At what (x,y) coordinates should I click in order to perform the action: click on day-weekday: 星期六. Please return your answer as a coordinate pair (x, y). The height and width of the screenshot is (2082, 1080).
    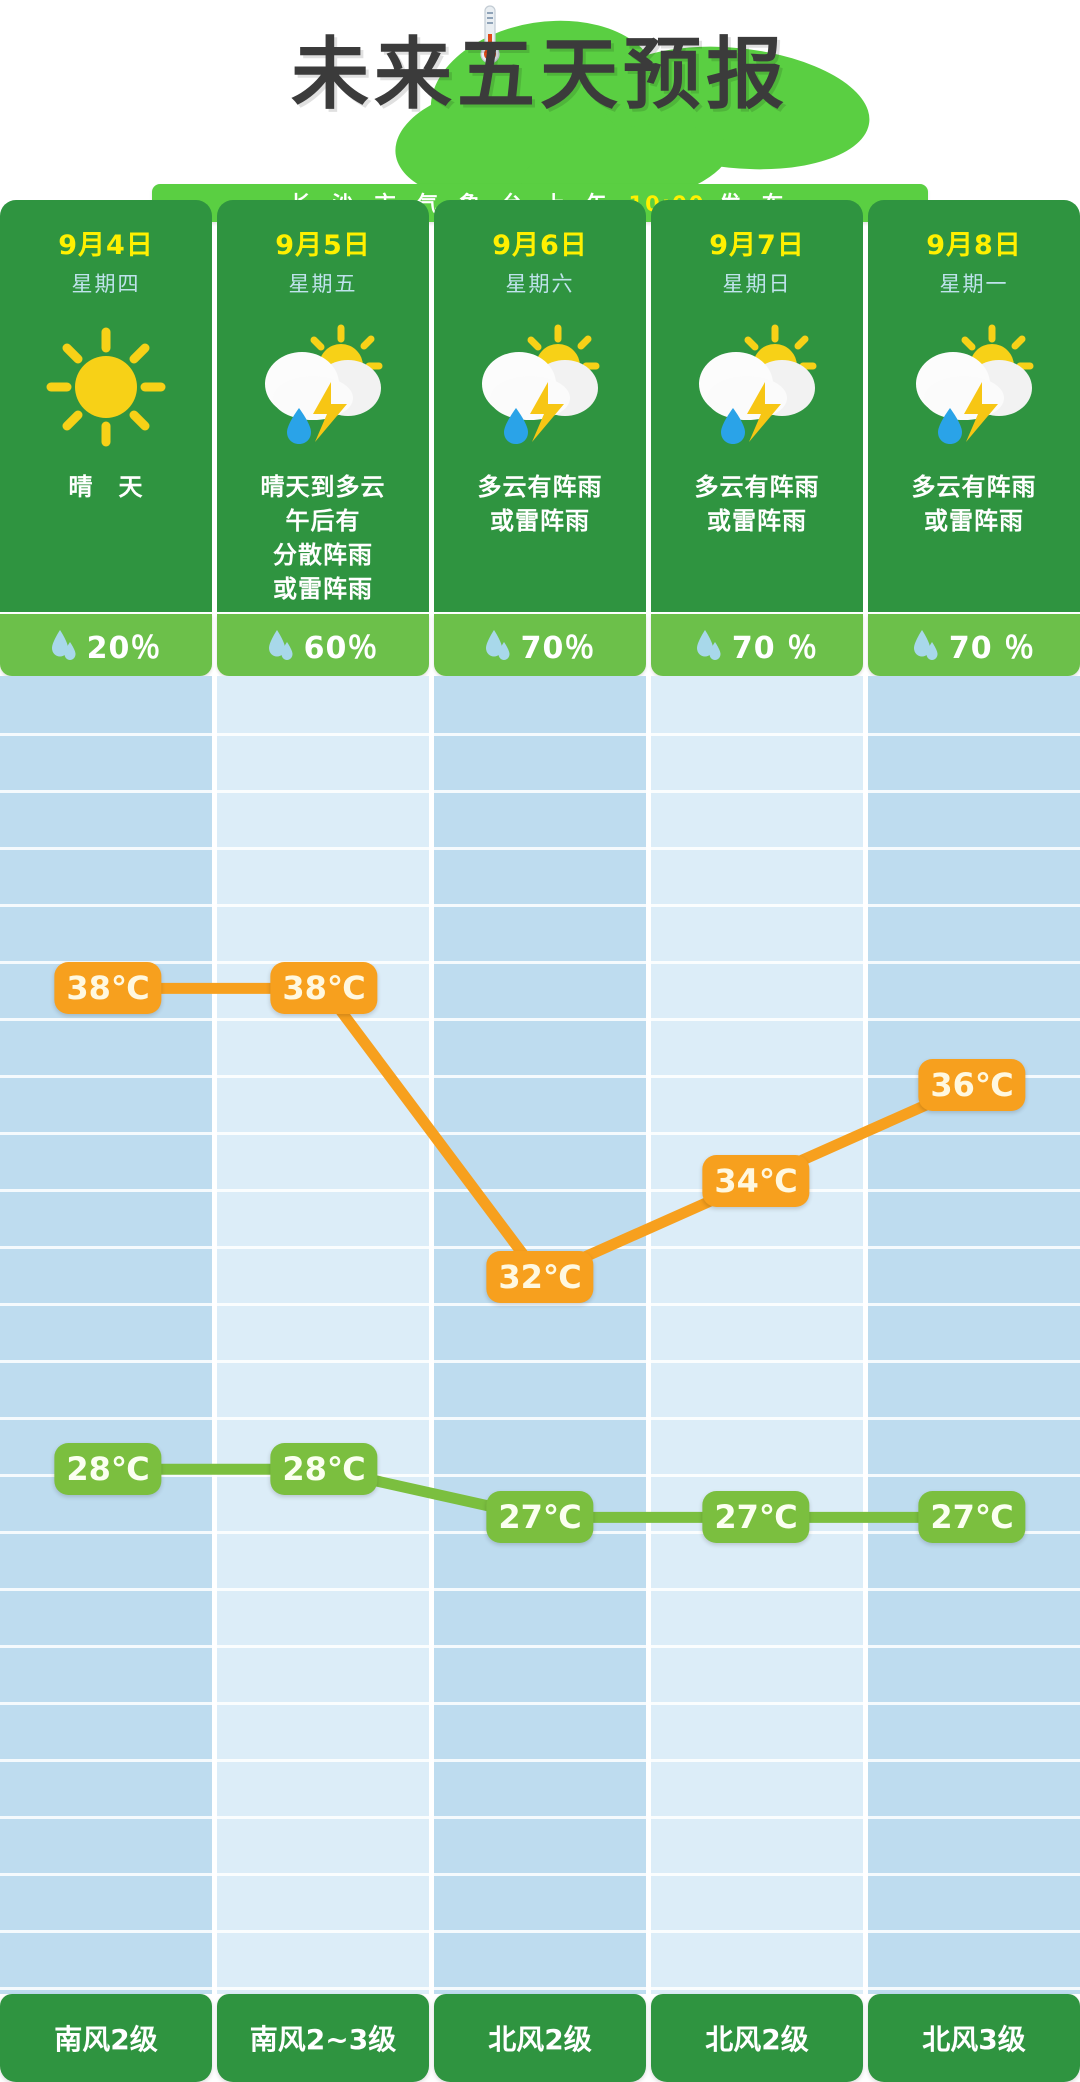
    Looking at the image, I should click on (540, 284).